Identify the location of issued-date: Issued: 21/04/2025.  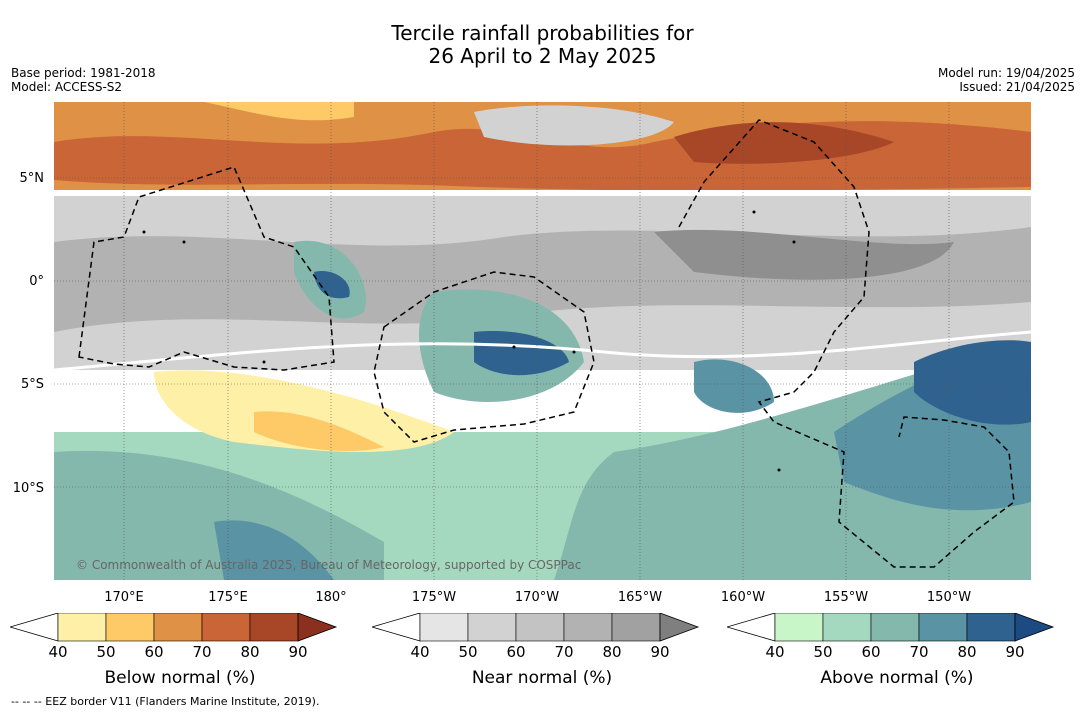
(1017, 87).